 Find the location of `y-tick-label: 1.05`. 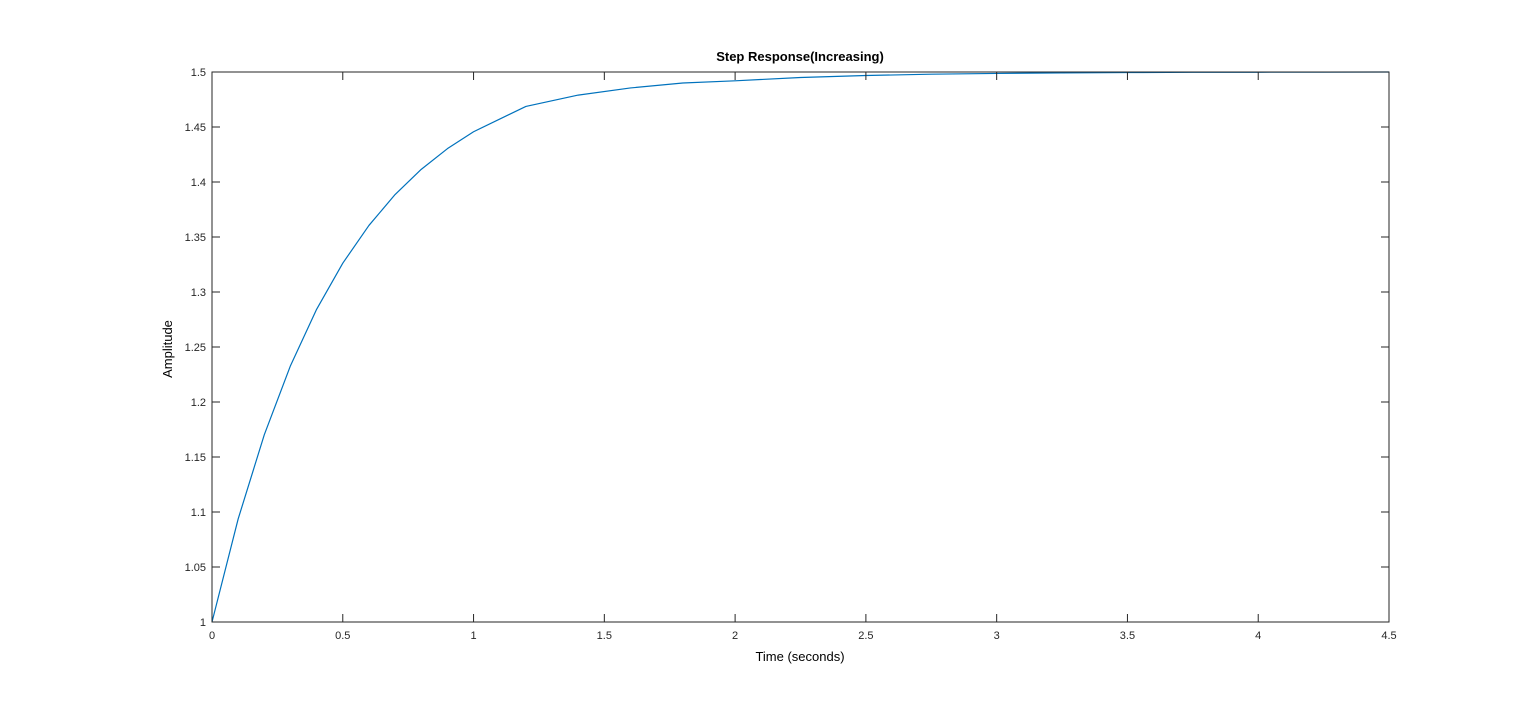

y-tick-label: 1.05 is located at coordinates (195, 568).